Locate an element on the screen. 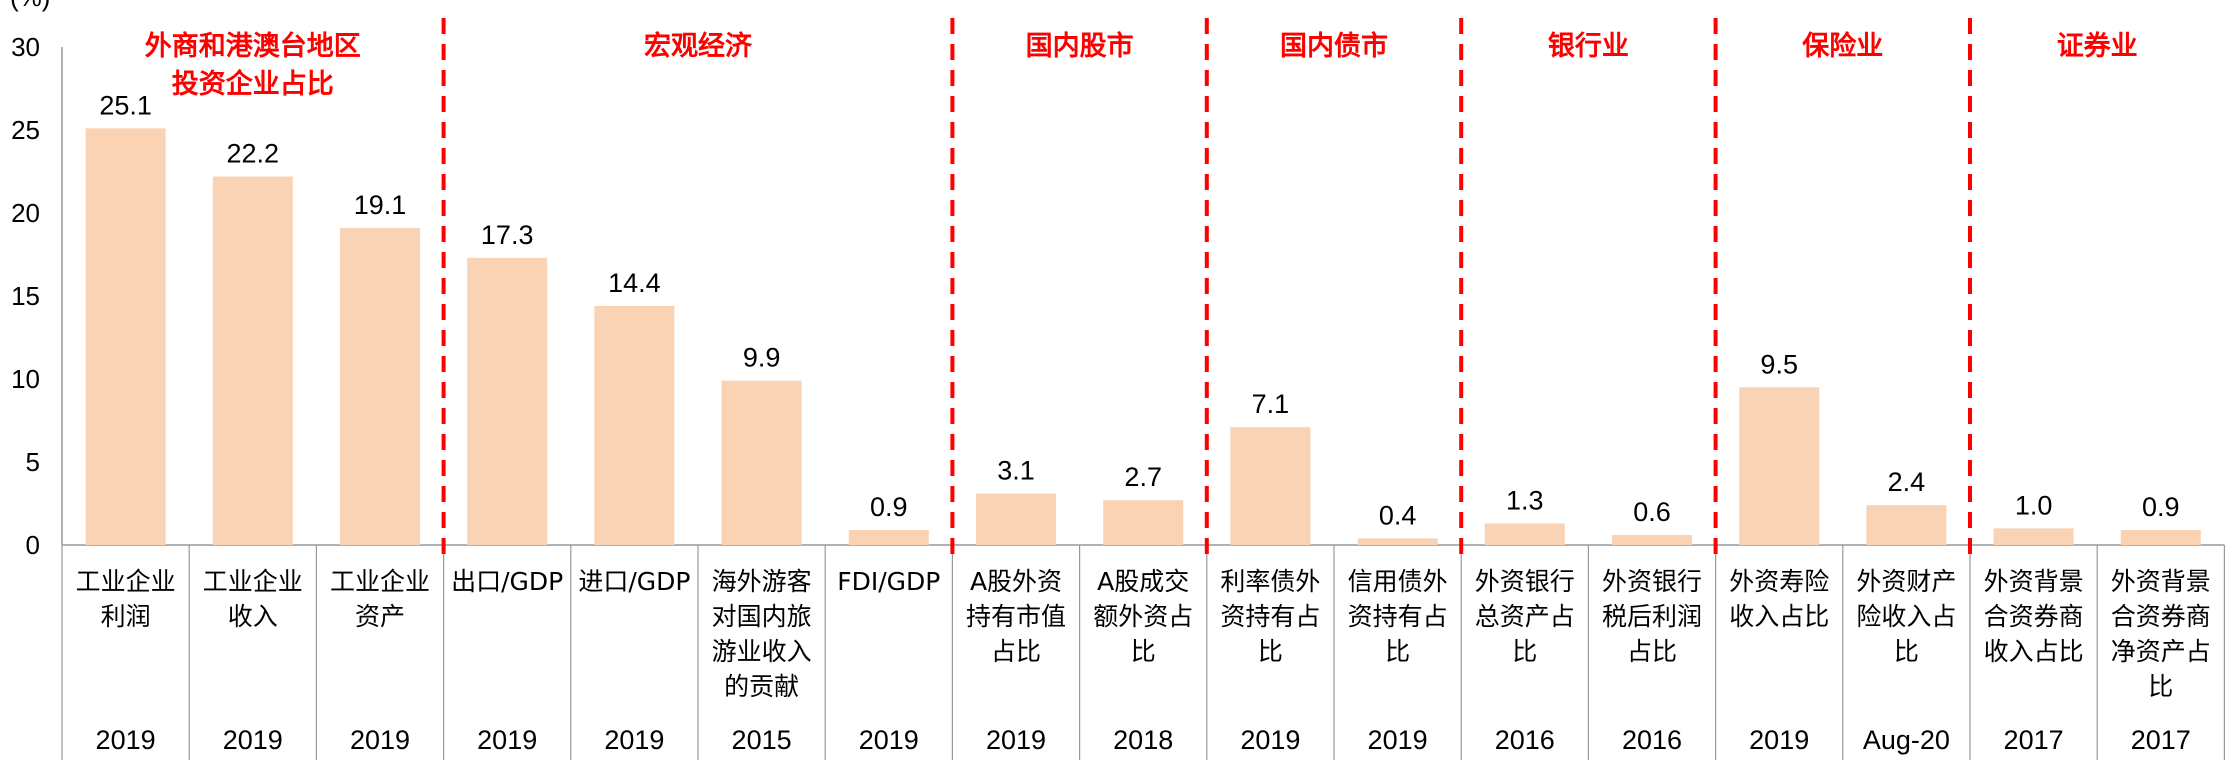  data-label: 7.1 is located at coordinates (1271, 404).